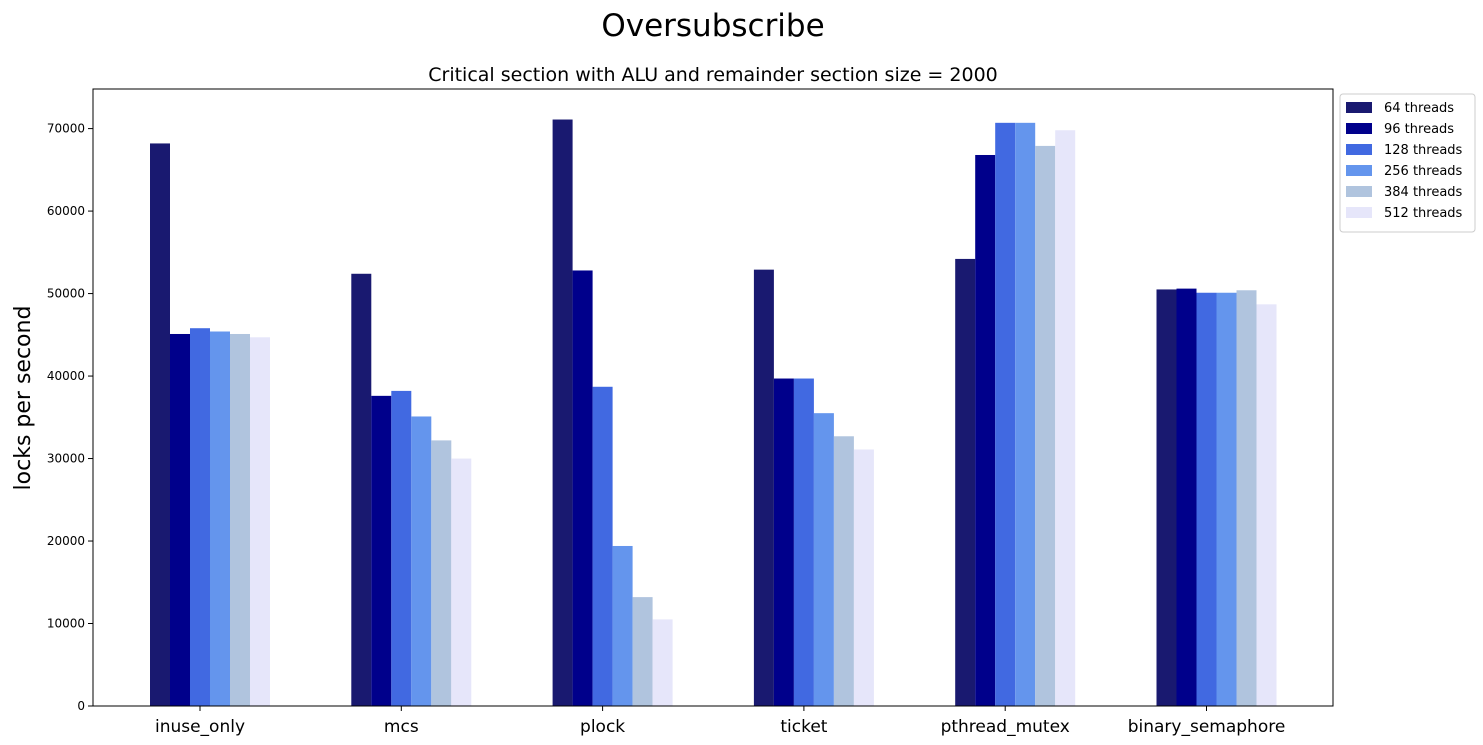  What do you see at coordinates (1359, 107) in the screenshot?
I see `legend-swatch-64-threads` at bounding box center [1359, 107].